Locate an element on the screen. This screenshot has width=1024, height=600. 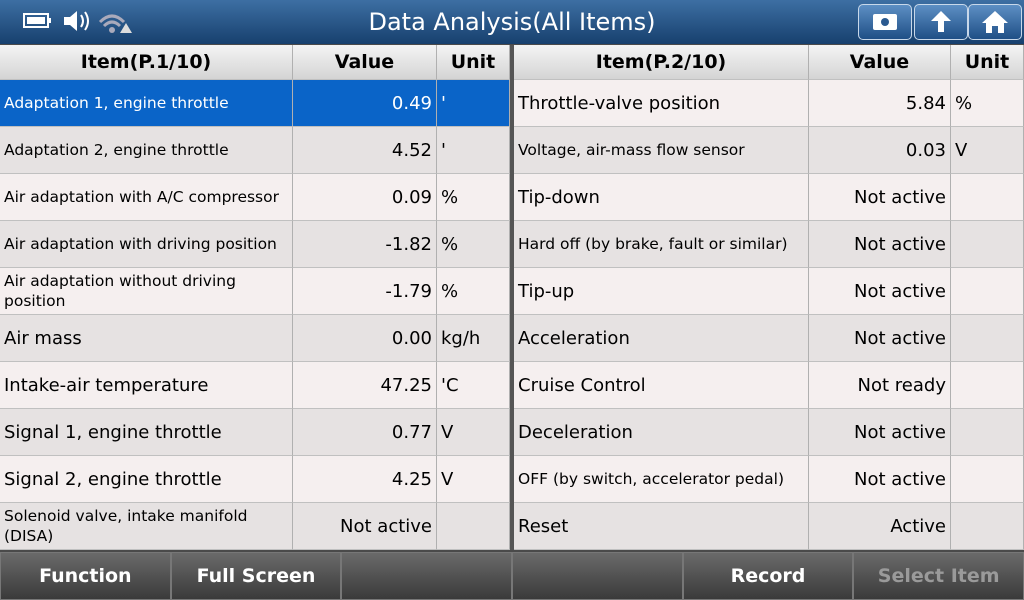
item-value: 4.25 is located at coordinates (365, 479).